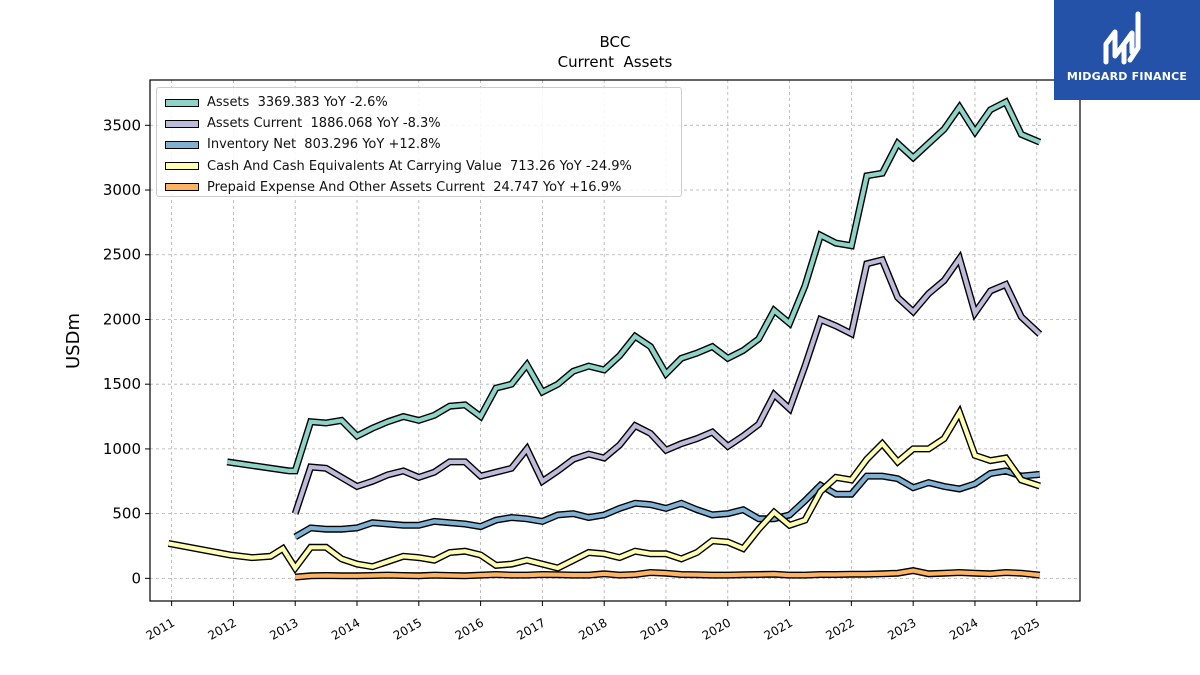 The width and height of the screenshot is (1200, 675). Describe the element at coordinates (122, 125) in the screenshot. I see `y-tick-label: 3500` at that location.